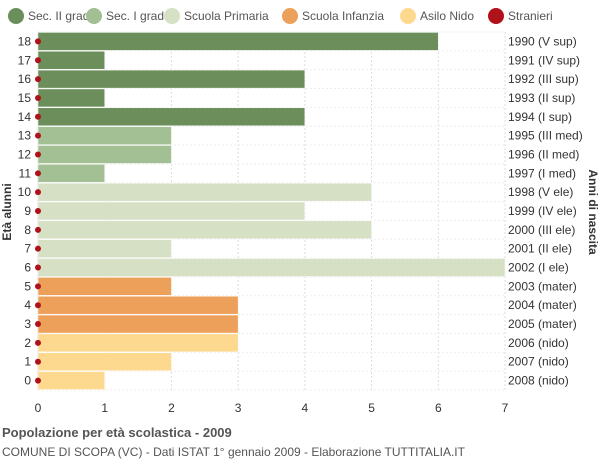 The width and height of the screenshot is (600, 460). What do you see at coordinates (27, 230) in the screenshot?
I see `age-tick-label: 8` at bounding box center [27, 230].